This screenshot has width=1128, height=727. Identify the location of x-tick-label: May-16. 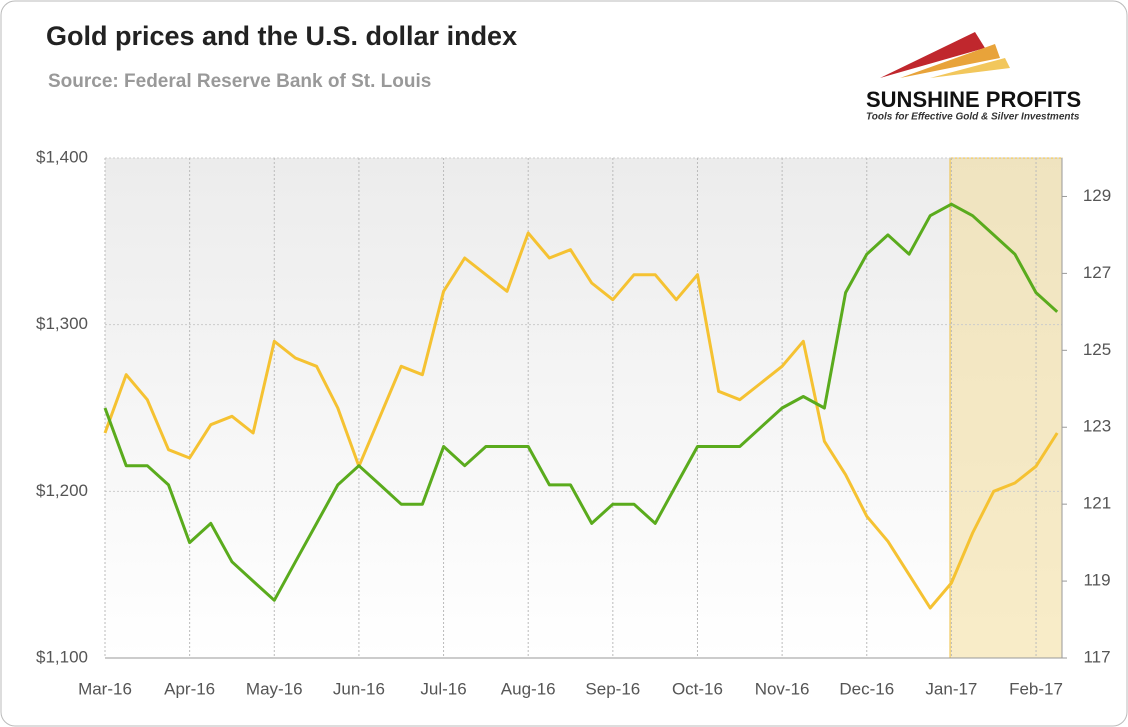
(274, 688).